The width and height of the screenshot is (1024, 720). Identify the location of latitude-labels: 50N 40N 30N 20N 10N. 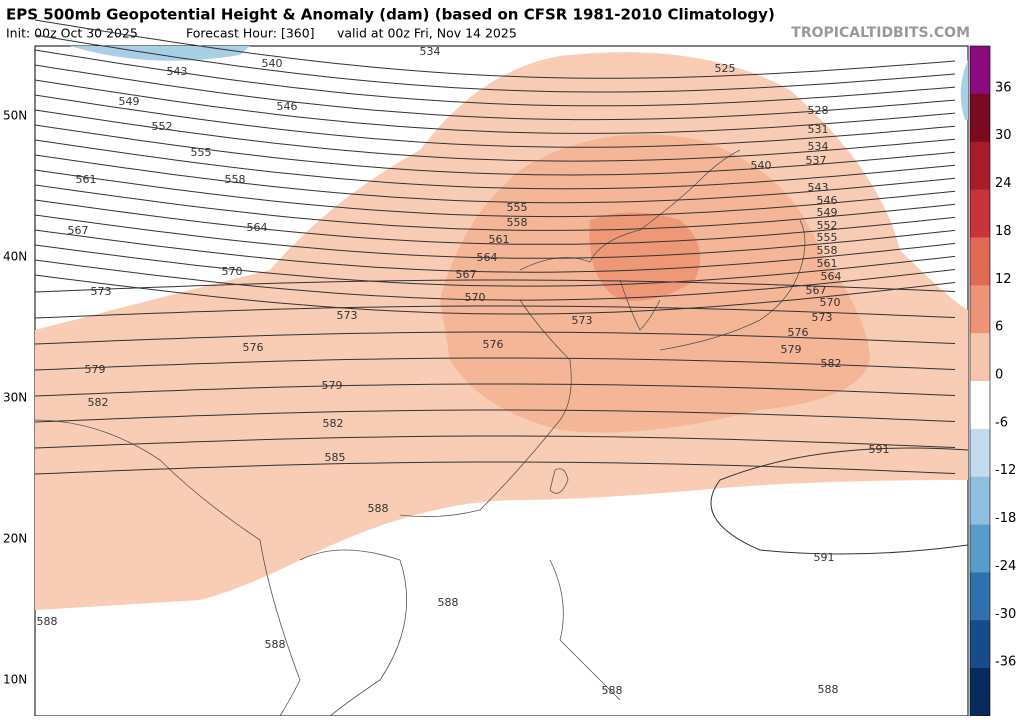
(15, 398).